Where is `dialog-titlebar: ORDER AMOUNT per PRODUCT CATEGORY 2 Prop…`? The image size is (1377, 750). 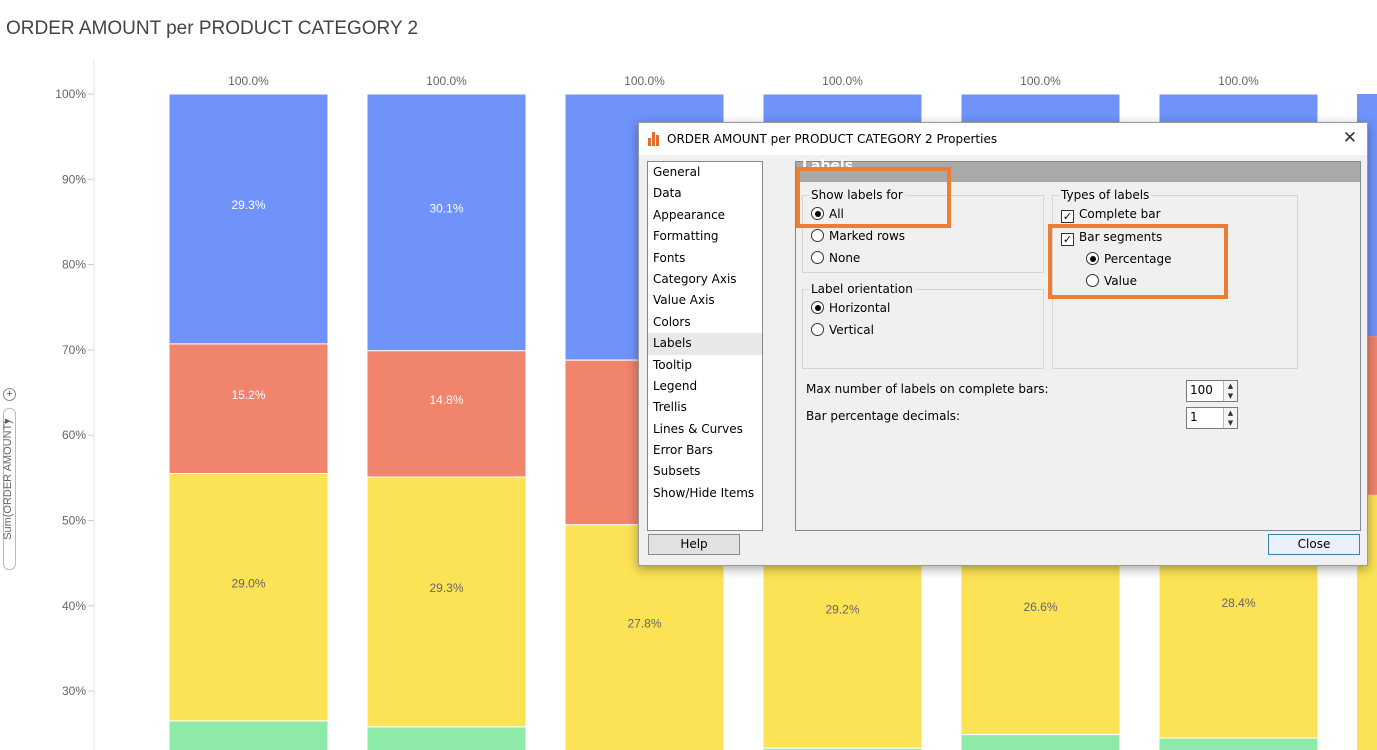 dialog-titlebar: ORDER AMOUNT per PRODUCT CATEGORY 2 Prop… is located at coordinates (1003, 139).